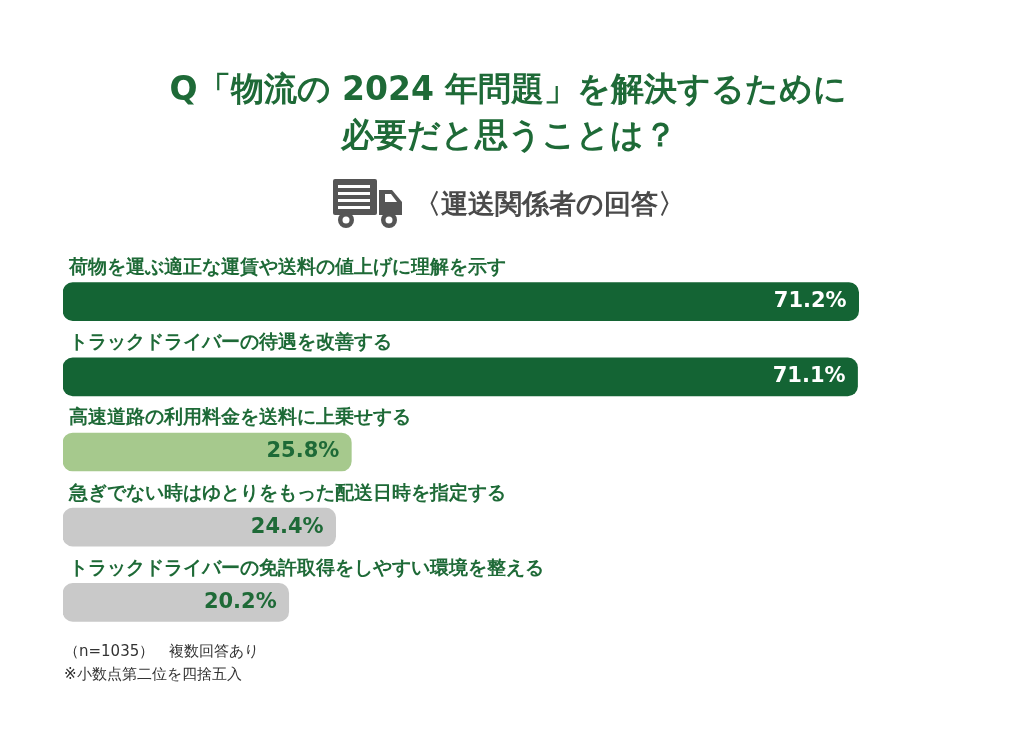 The width and height of the screenshot is (1017, 745). Describe the element at coordinates (230, 341) in the screenshot. I see `y-tick-label: トラックドライバーの待遇を改善する` at that location.